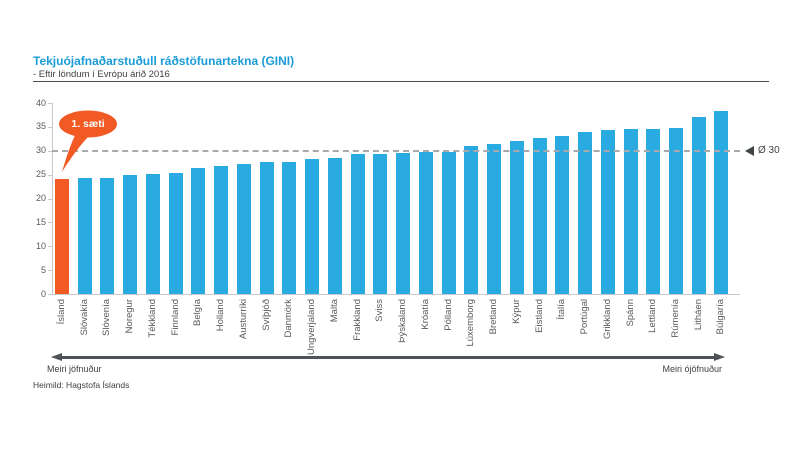  I want to click on first-place-callout-text: 1. sæti, so click(88, 124).